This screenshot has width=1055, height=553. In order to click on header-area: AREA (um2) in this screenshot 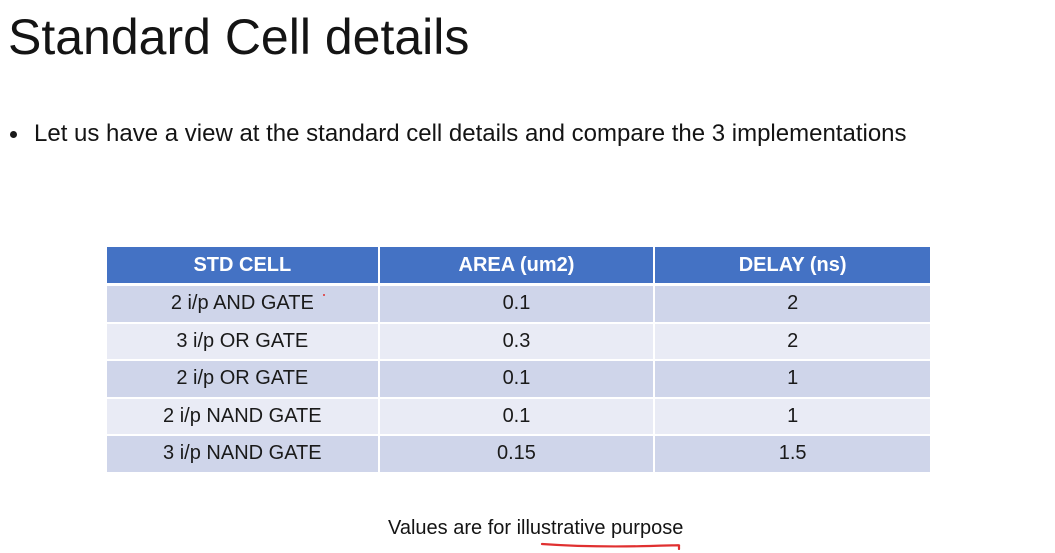, I will do `click(517, 266)`.